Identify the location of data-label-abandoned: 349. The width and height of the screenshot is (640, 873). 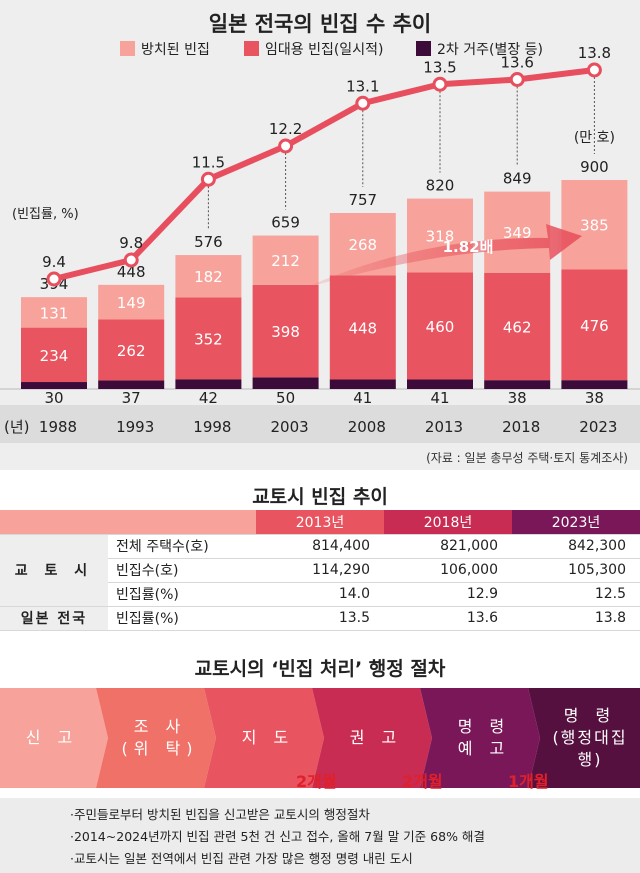
(517, 233).